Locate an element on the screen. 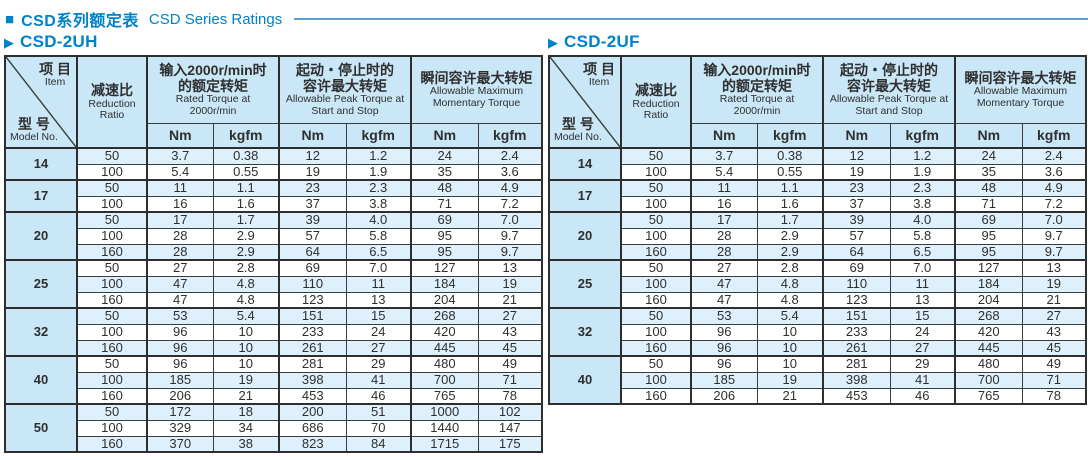 This screenshot has width=1088, height=460. table-row: 40 50 96 10 281 29 480 49 is located at coordinates (273, 380).